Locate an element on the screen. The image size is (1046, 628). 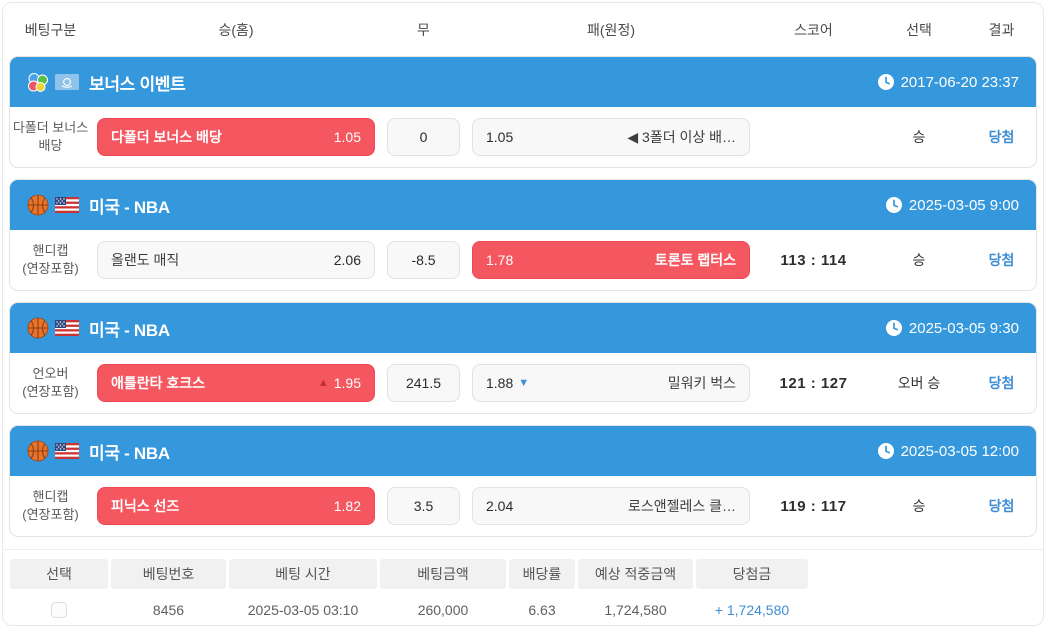
match-banner: 미국 - NBA 2025-03-05 12:00 is located at coordinates (523, 451).